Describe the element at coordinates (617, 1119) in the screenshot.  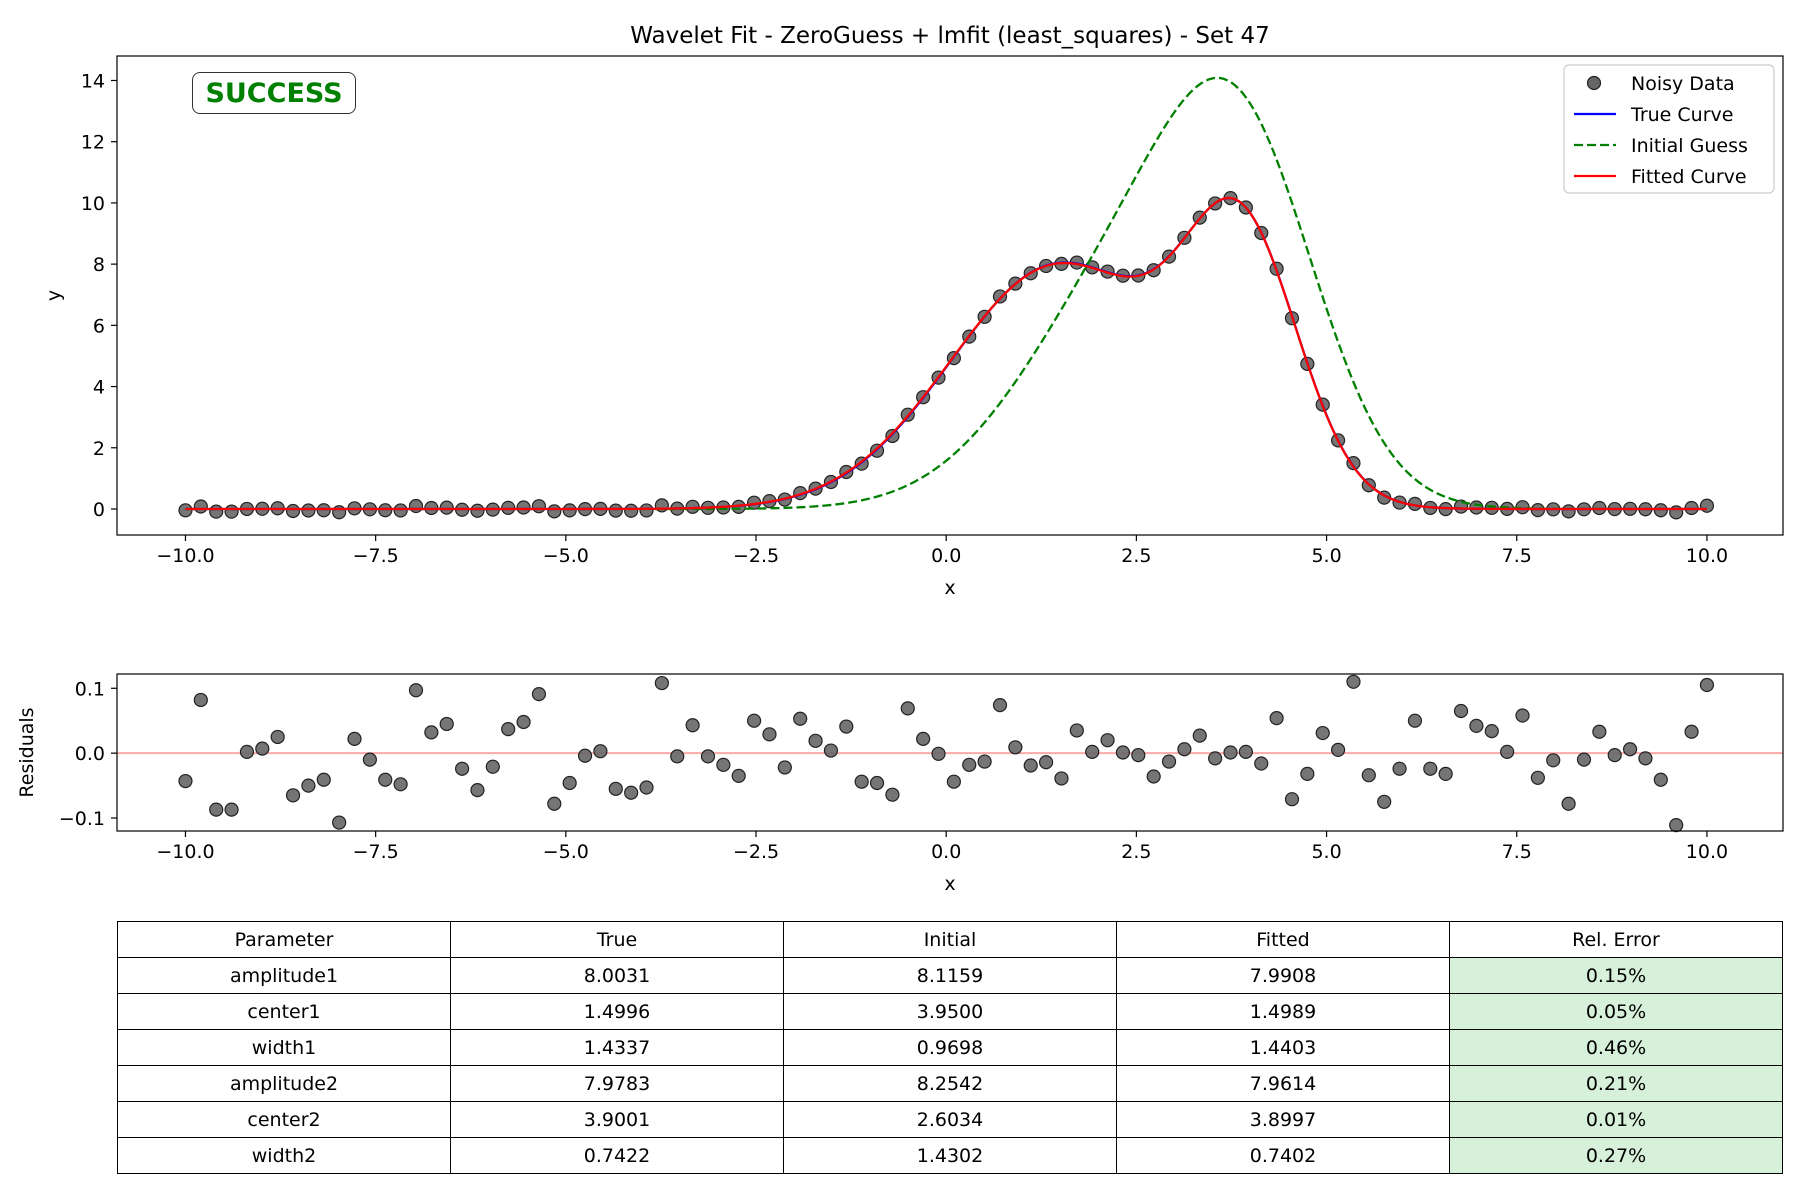
I see `table-cell: 3.9001` at that location.